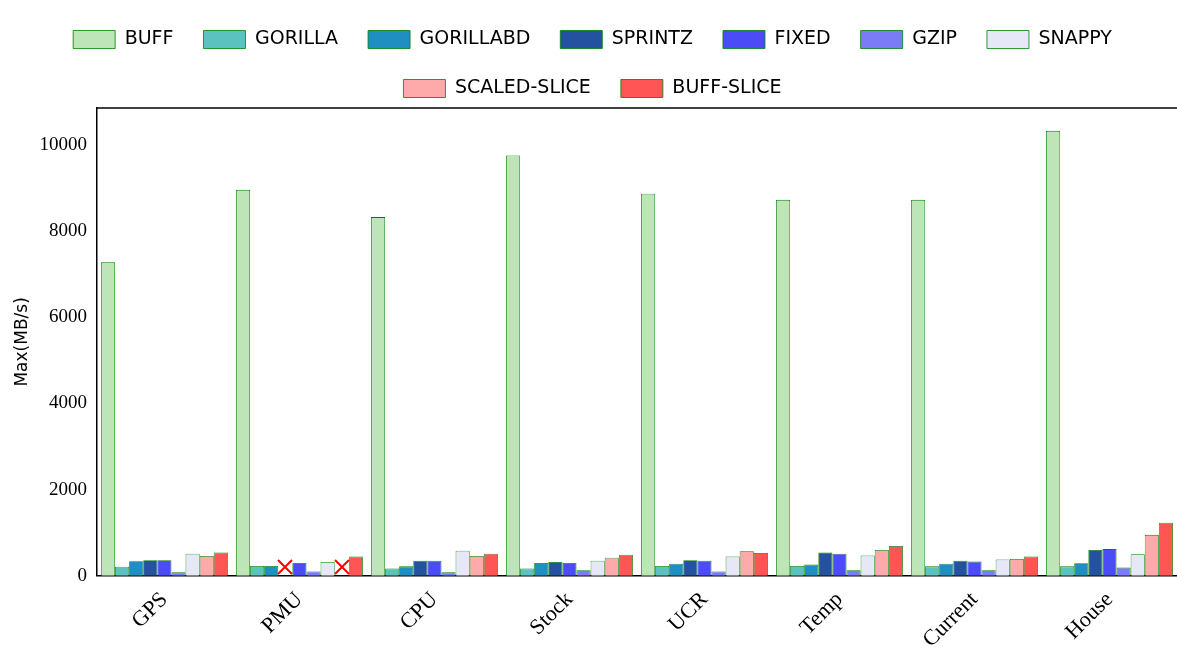 This screenshot has width=1177, height=660. I want to click on legend-label: FIXED, so click(802, 37).